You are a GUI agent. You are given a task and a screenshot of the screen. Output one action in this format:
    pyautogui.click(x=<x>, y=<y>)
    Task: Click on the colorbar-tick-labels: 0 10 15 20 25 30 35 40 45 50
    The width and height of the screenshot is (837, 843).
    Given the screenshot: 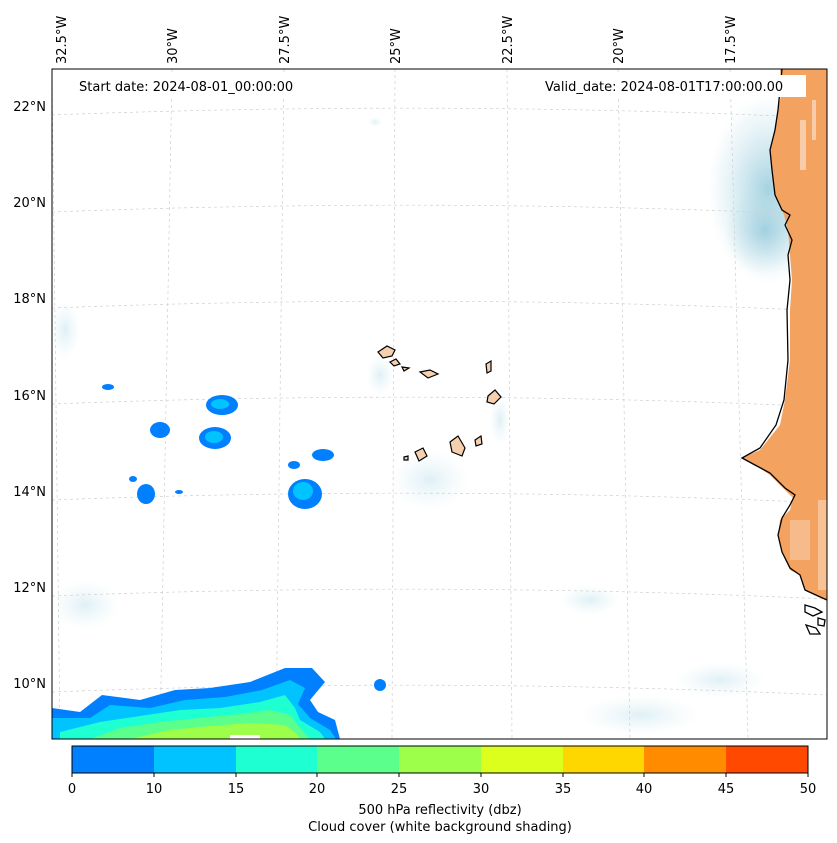 What is the action you would take?
    pyautogui.click(x=442, y=789)
    